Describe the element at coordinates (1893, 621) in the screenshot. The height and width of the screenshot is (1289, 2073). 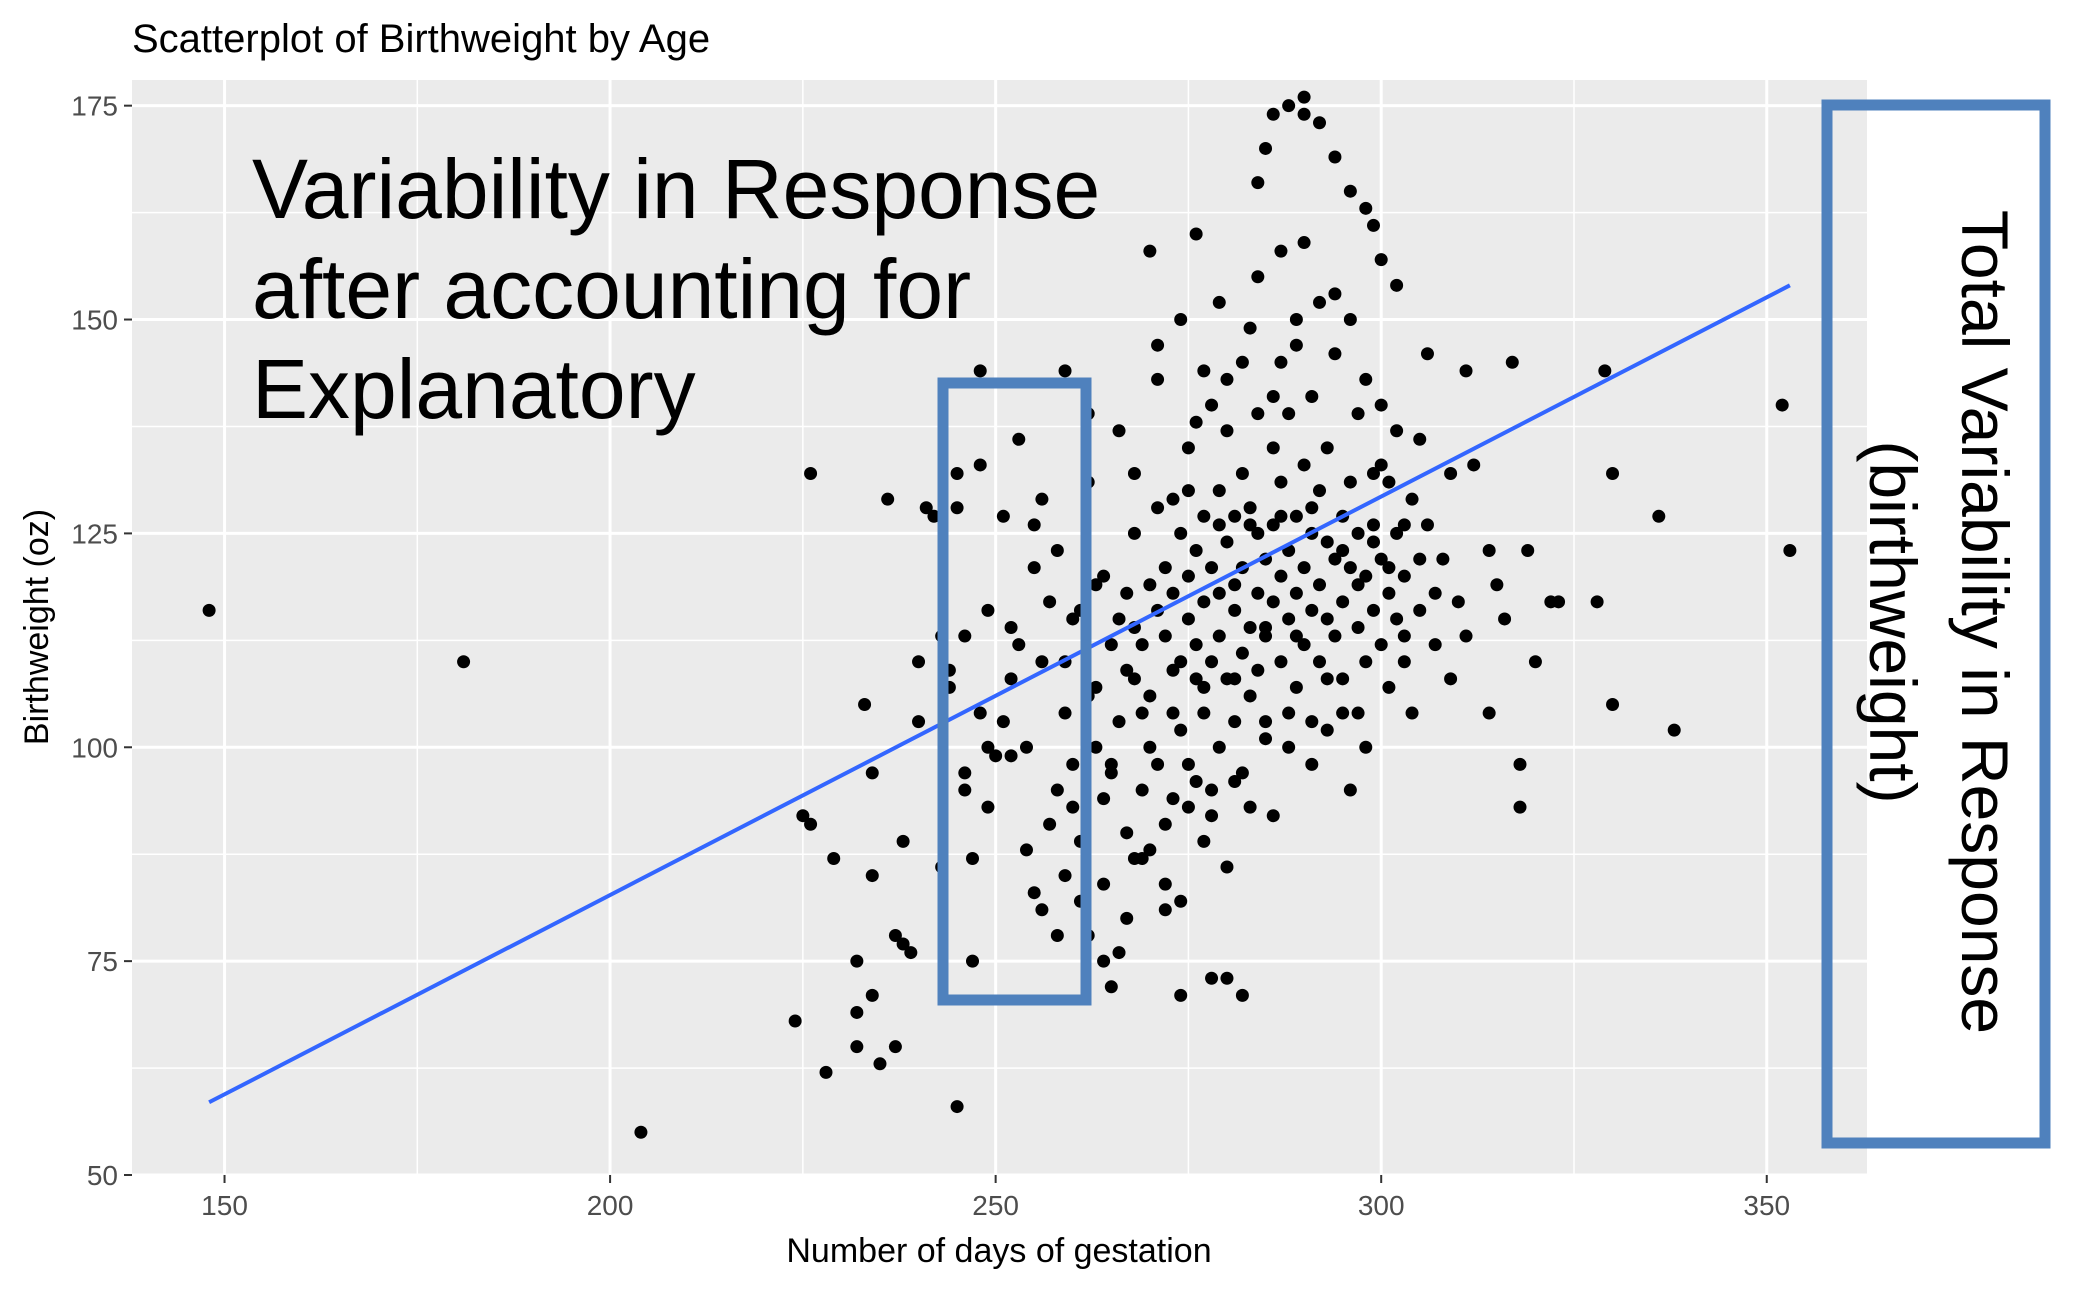
I see `outer-annotation-line-2: (birthweight)` at that location.